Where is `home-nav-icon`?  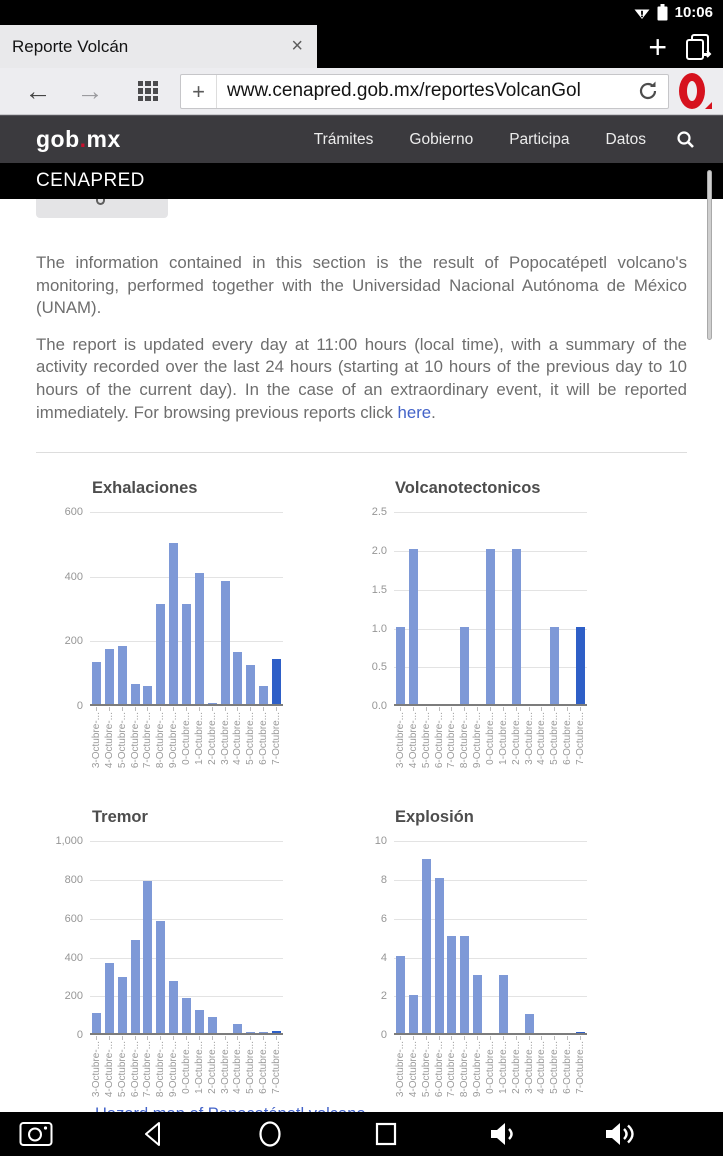 home-nav-icon is located at coordinates (270, 1134).